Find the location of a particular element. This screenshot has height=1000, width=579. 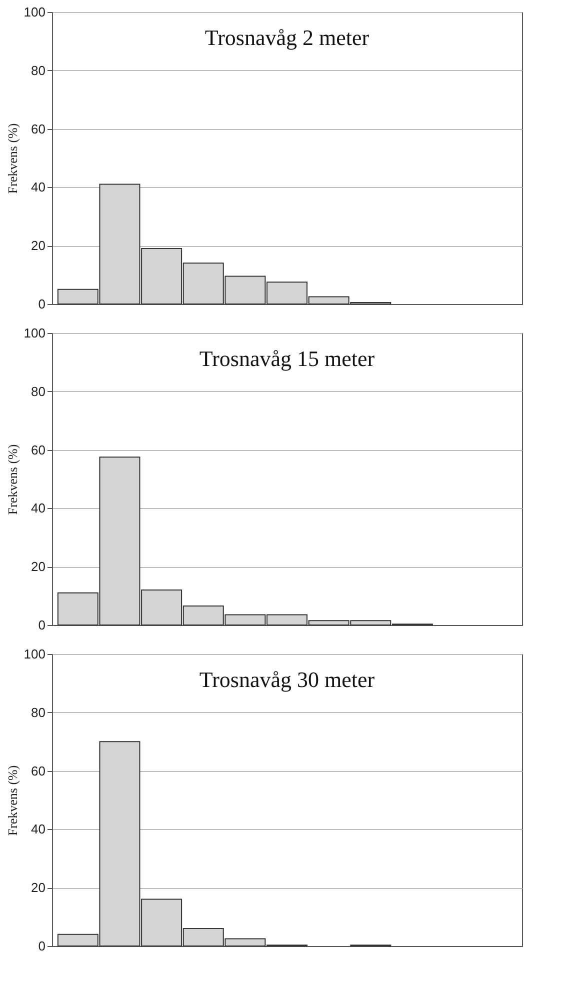

text: Trosnavåg 30 meter is located at coordinates (287, 679).